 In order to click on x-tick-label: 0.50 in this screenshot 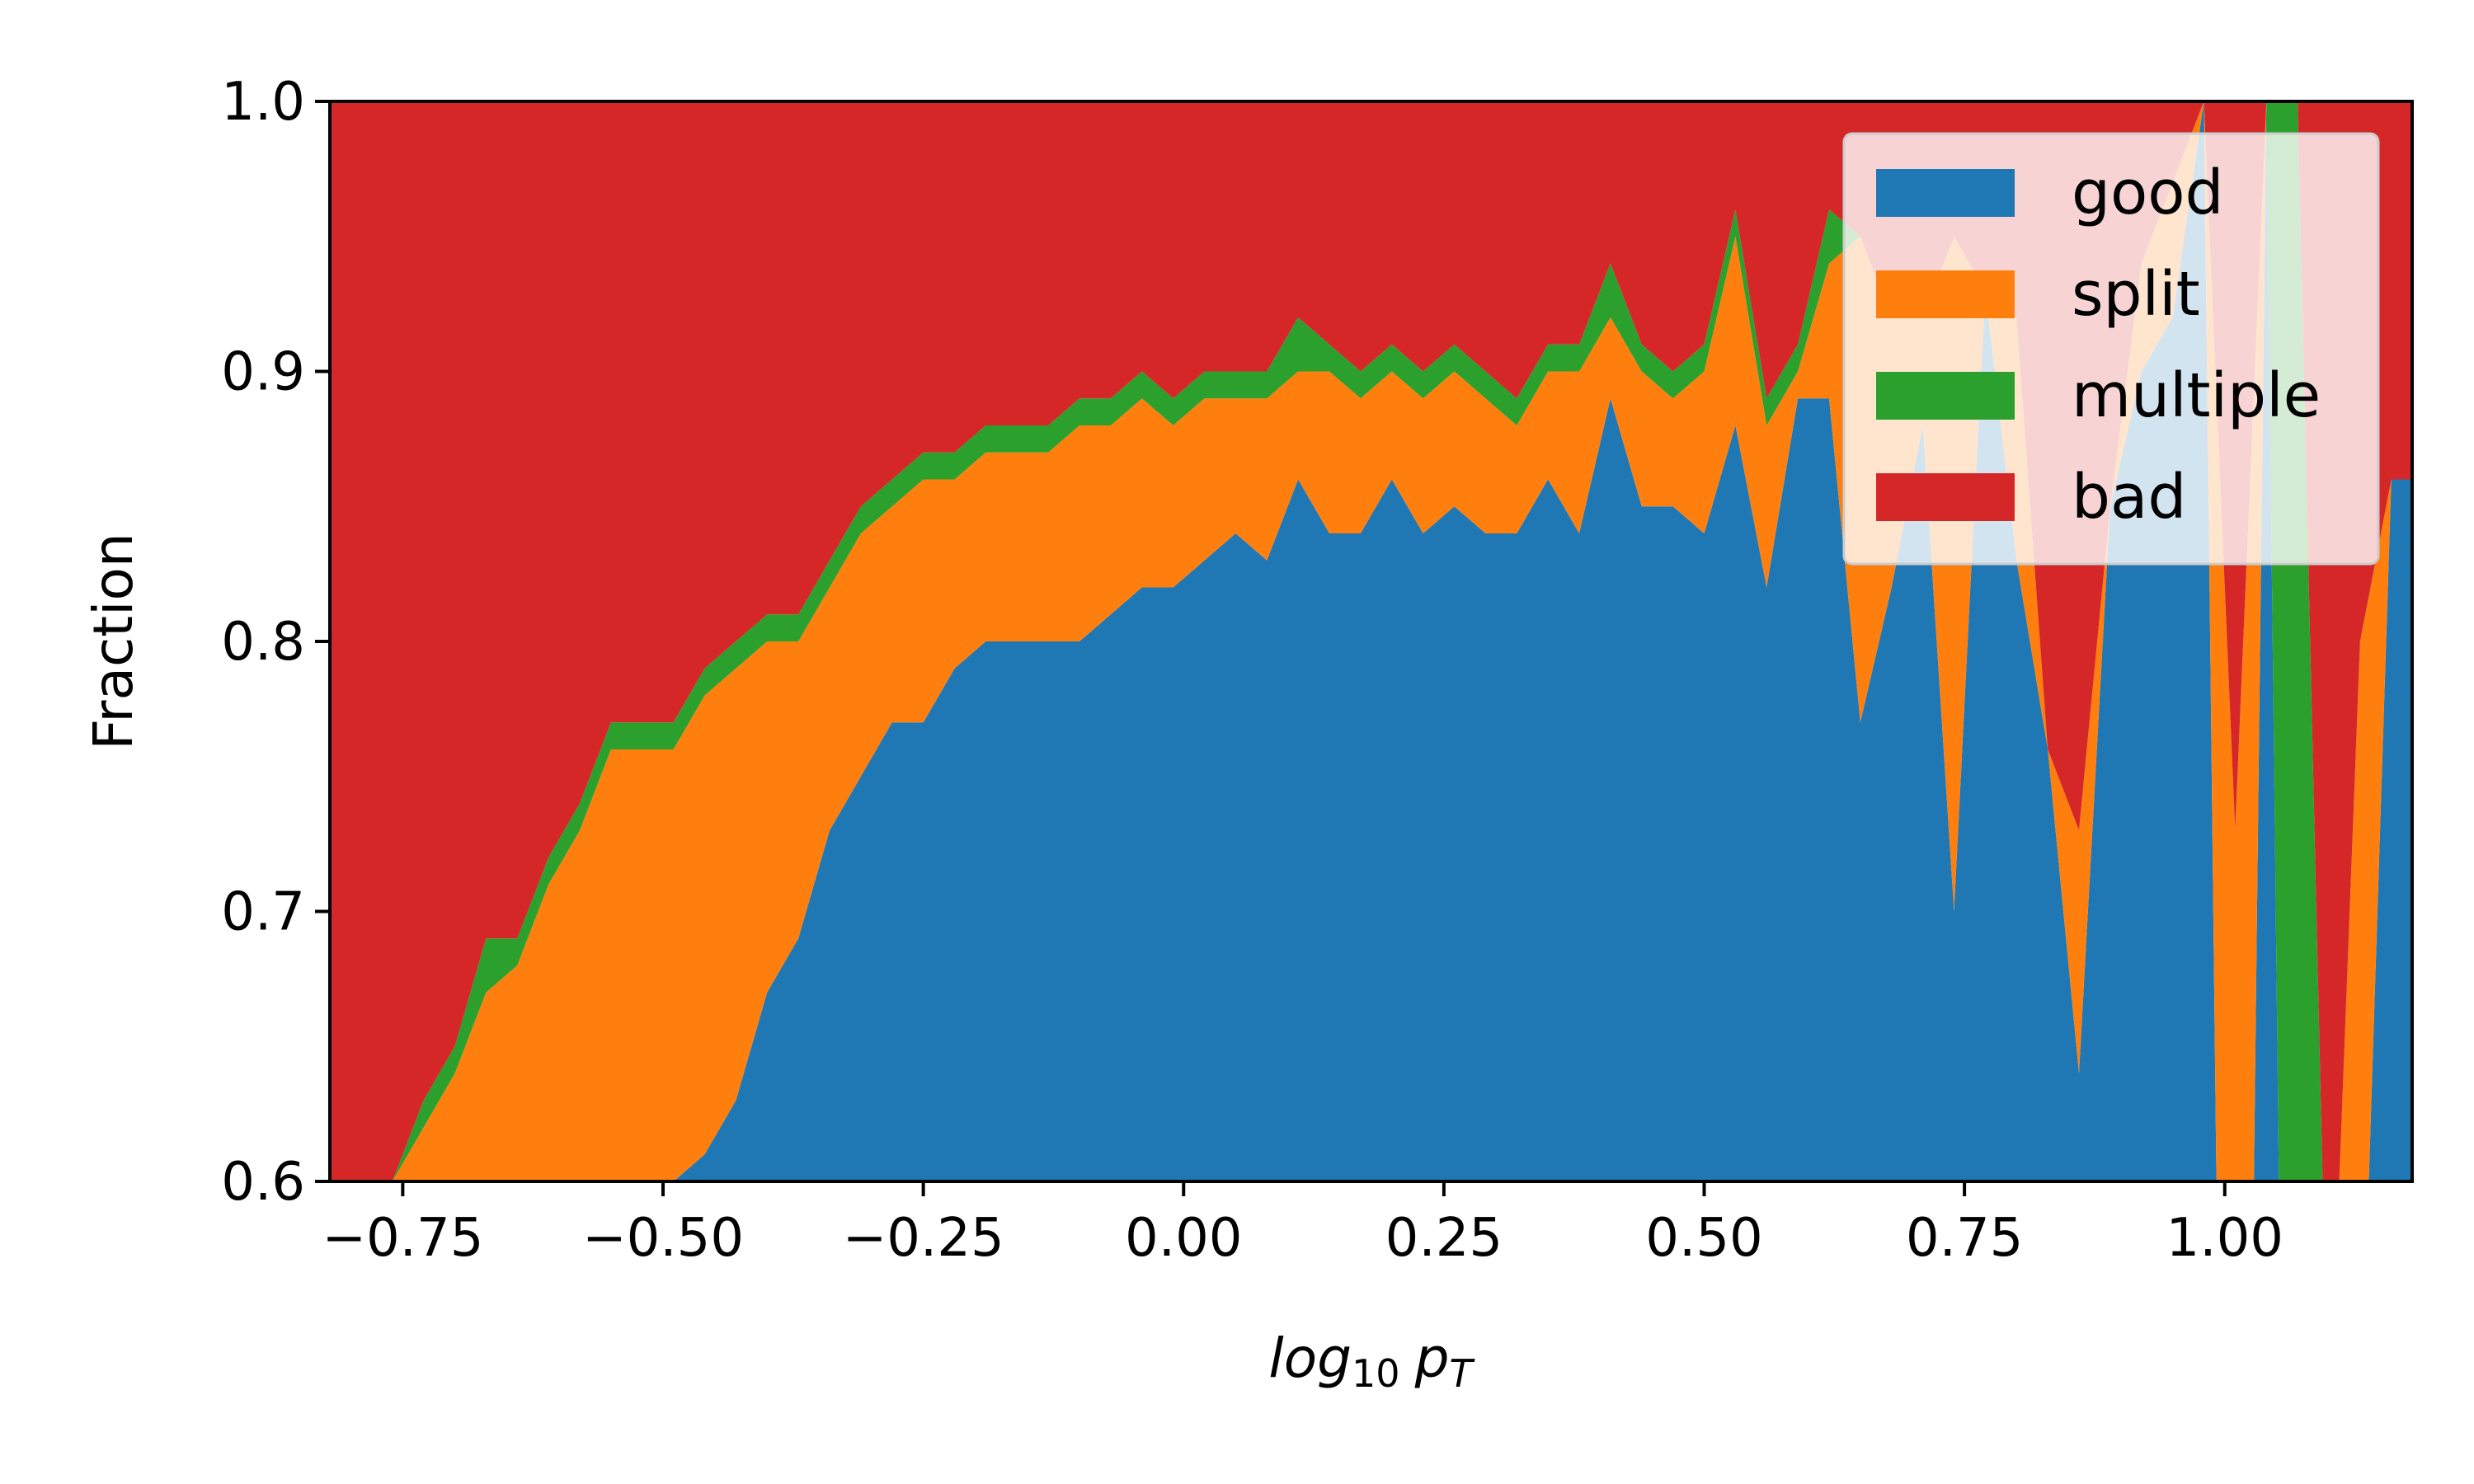, I will do `click(1704, 1238)`.